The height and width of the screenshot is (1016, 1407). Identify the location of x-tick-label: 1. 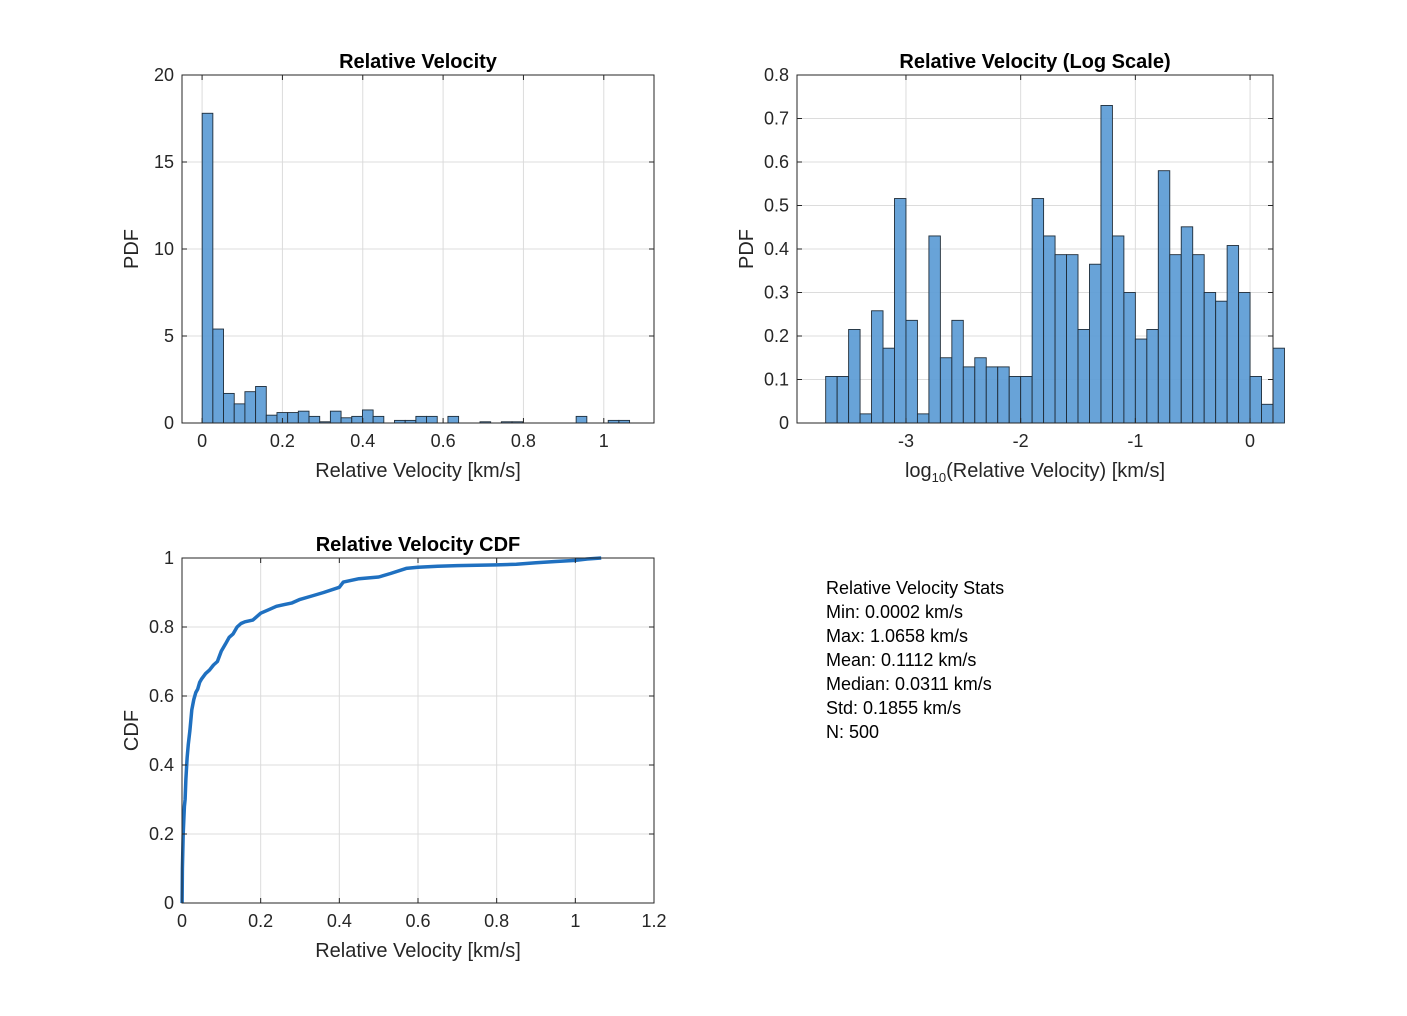
(604, 441).